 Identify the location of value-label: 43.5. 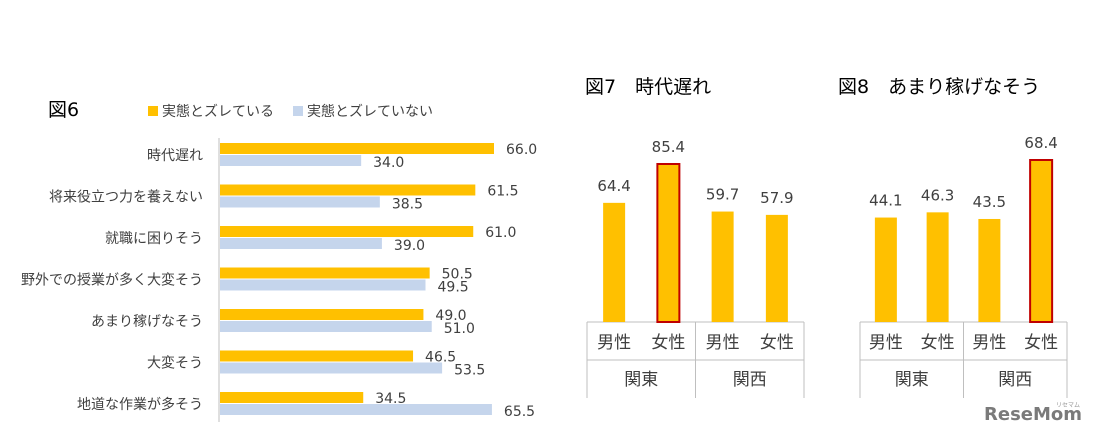
(989, 202).